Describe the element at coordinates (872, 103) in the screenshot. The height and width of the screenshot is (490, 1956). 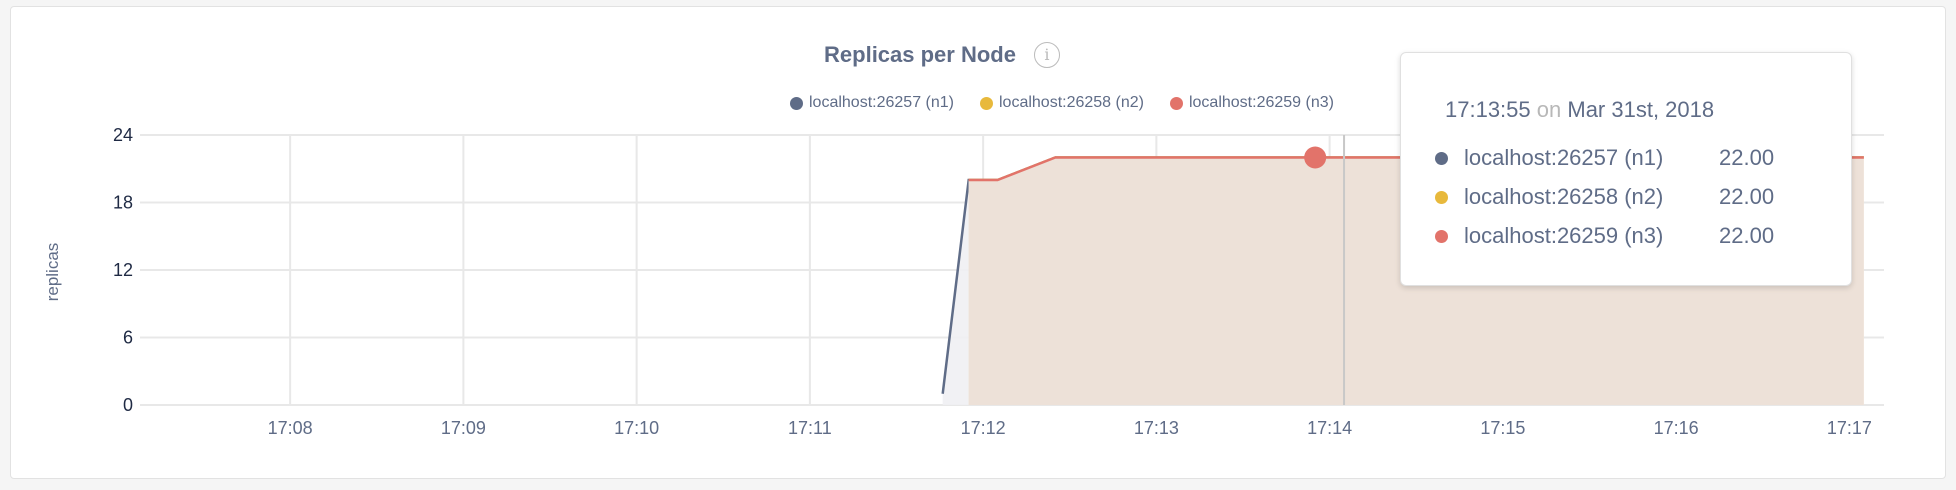
I see `legend-item-n1: localhost:26257 (n1)` at that location.